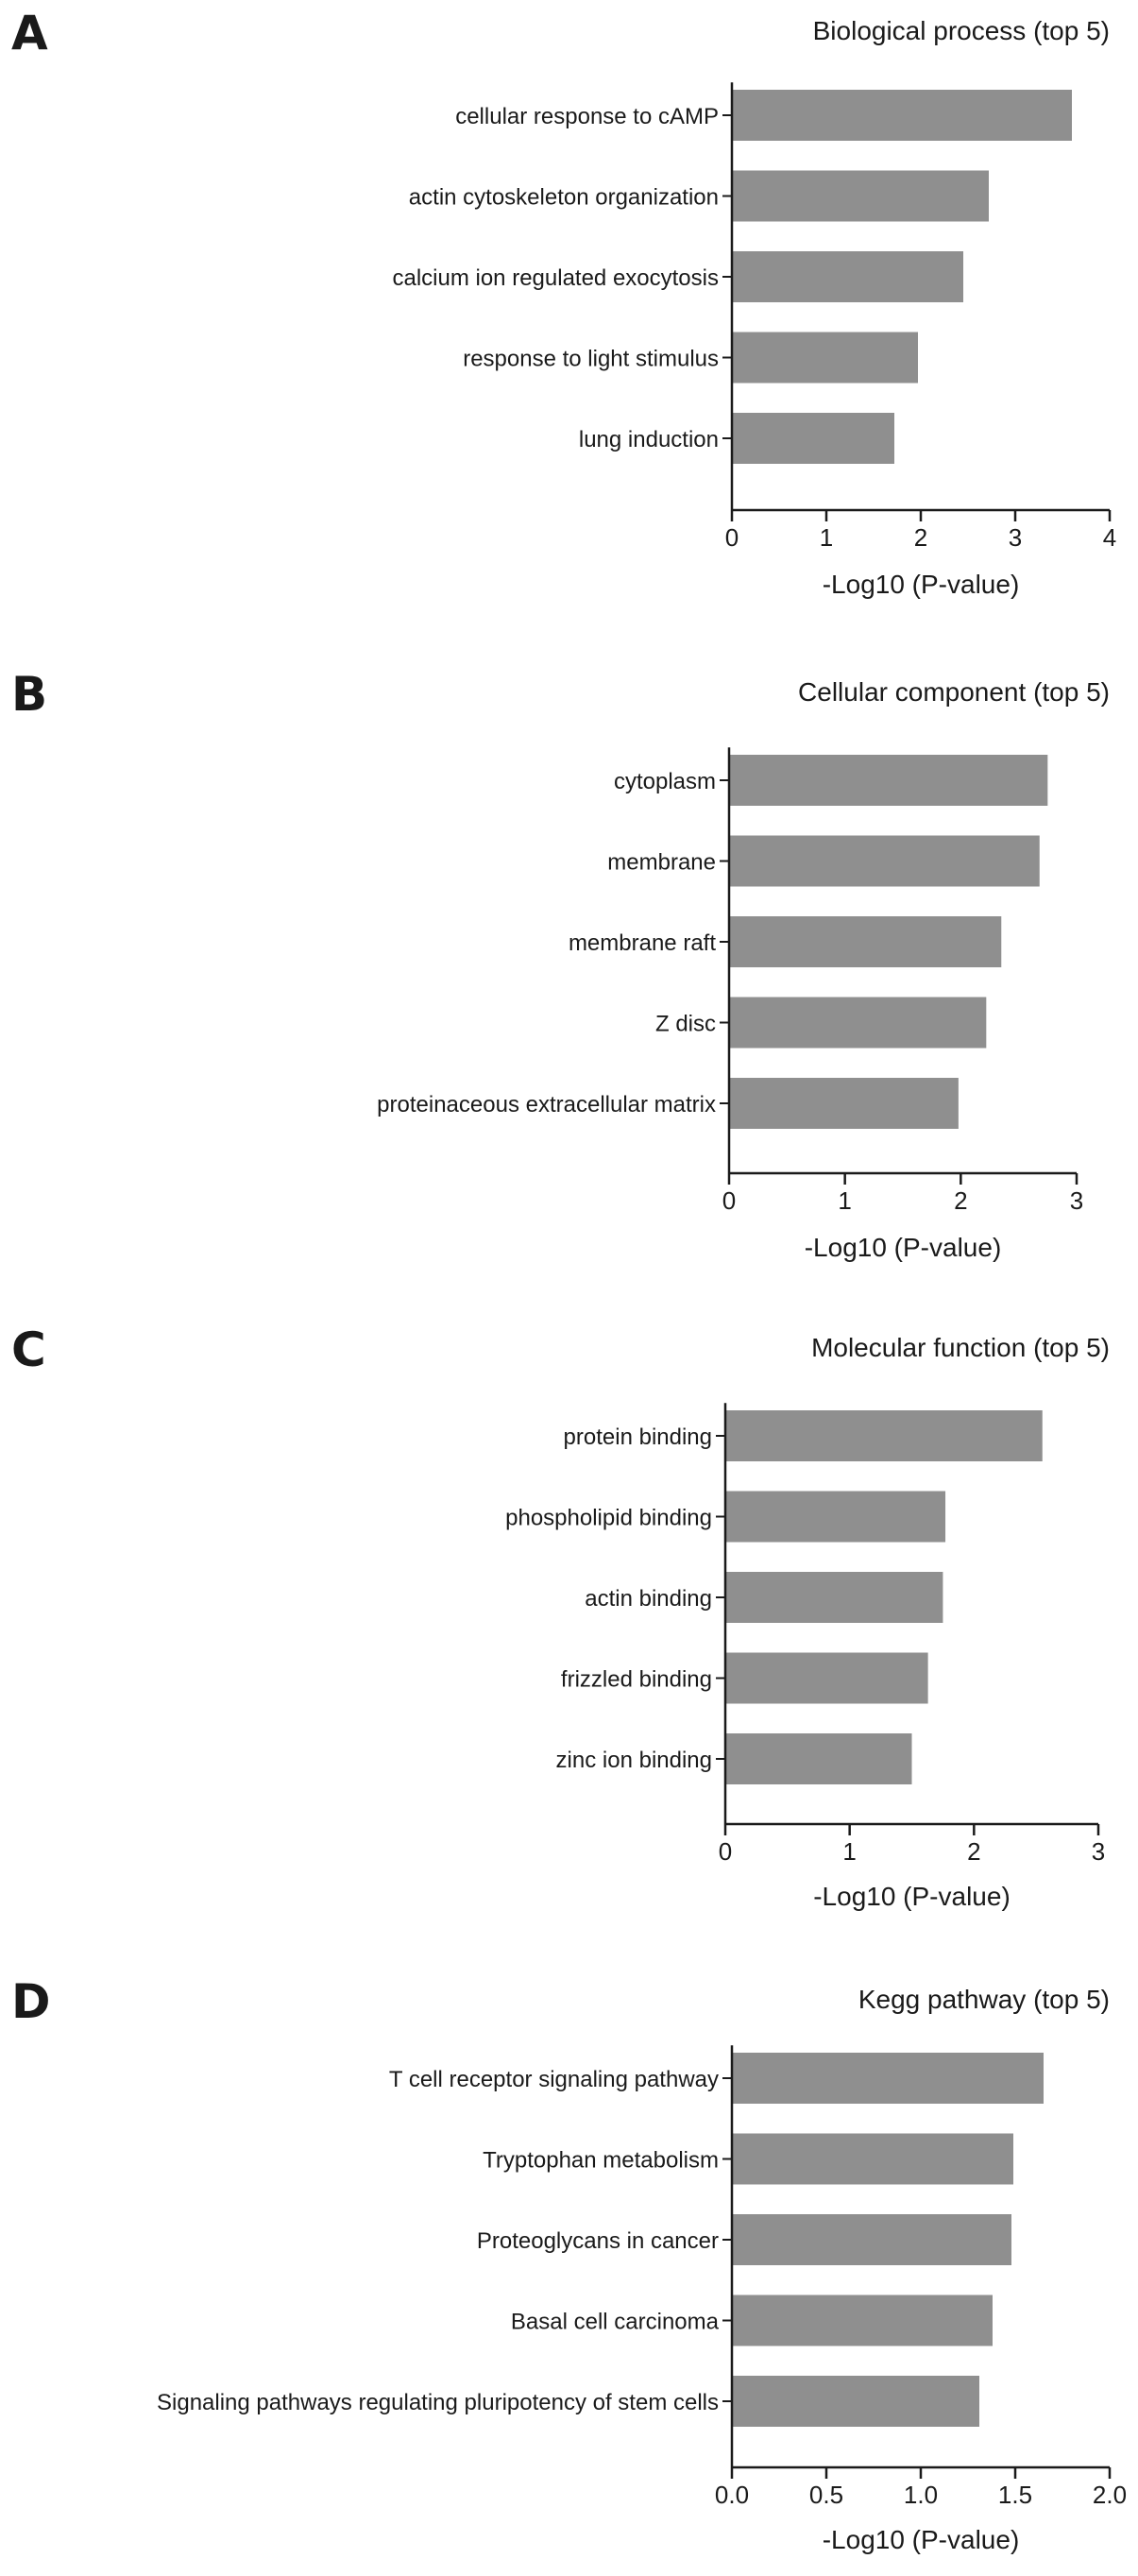 Image resolution: width=1138 pixels, height=2576 pixels. I want to click on category-label: frizzled binding, so click(636, 1680).